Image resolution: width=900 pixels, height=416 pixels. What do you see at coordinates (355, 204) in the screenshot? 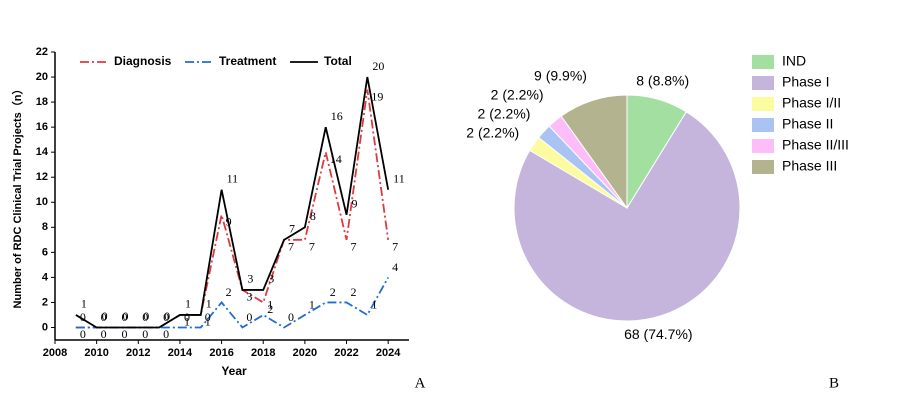
I see `data-label: 9` at bounding box center [355, 204].